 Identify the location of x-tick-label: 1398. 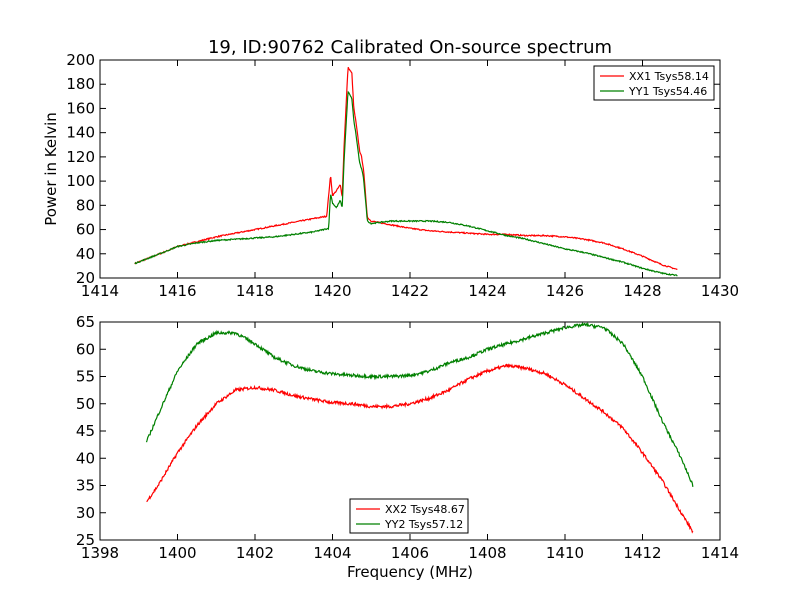
(100, 553).